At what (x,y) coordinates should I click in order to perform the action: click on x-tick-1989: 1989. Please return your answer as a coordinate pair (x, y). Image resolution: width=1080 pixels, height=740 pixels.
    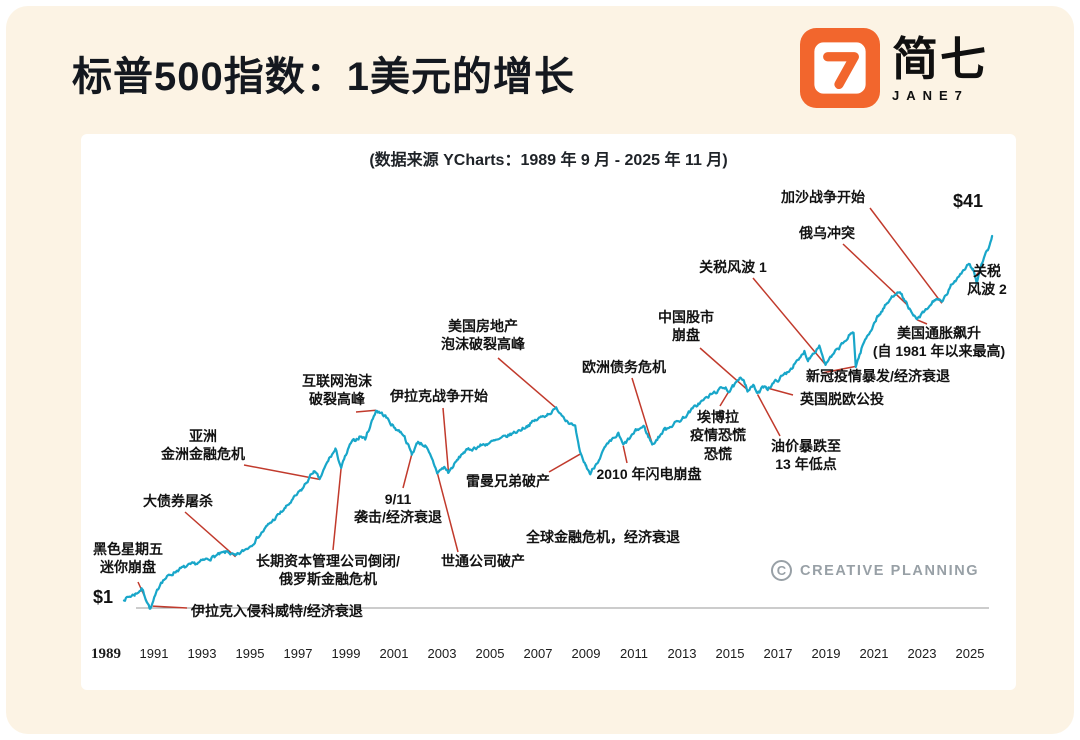
    Looking at the image, I should click on (106, 654).